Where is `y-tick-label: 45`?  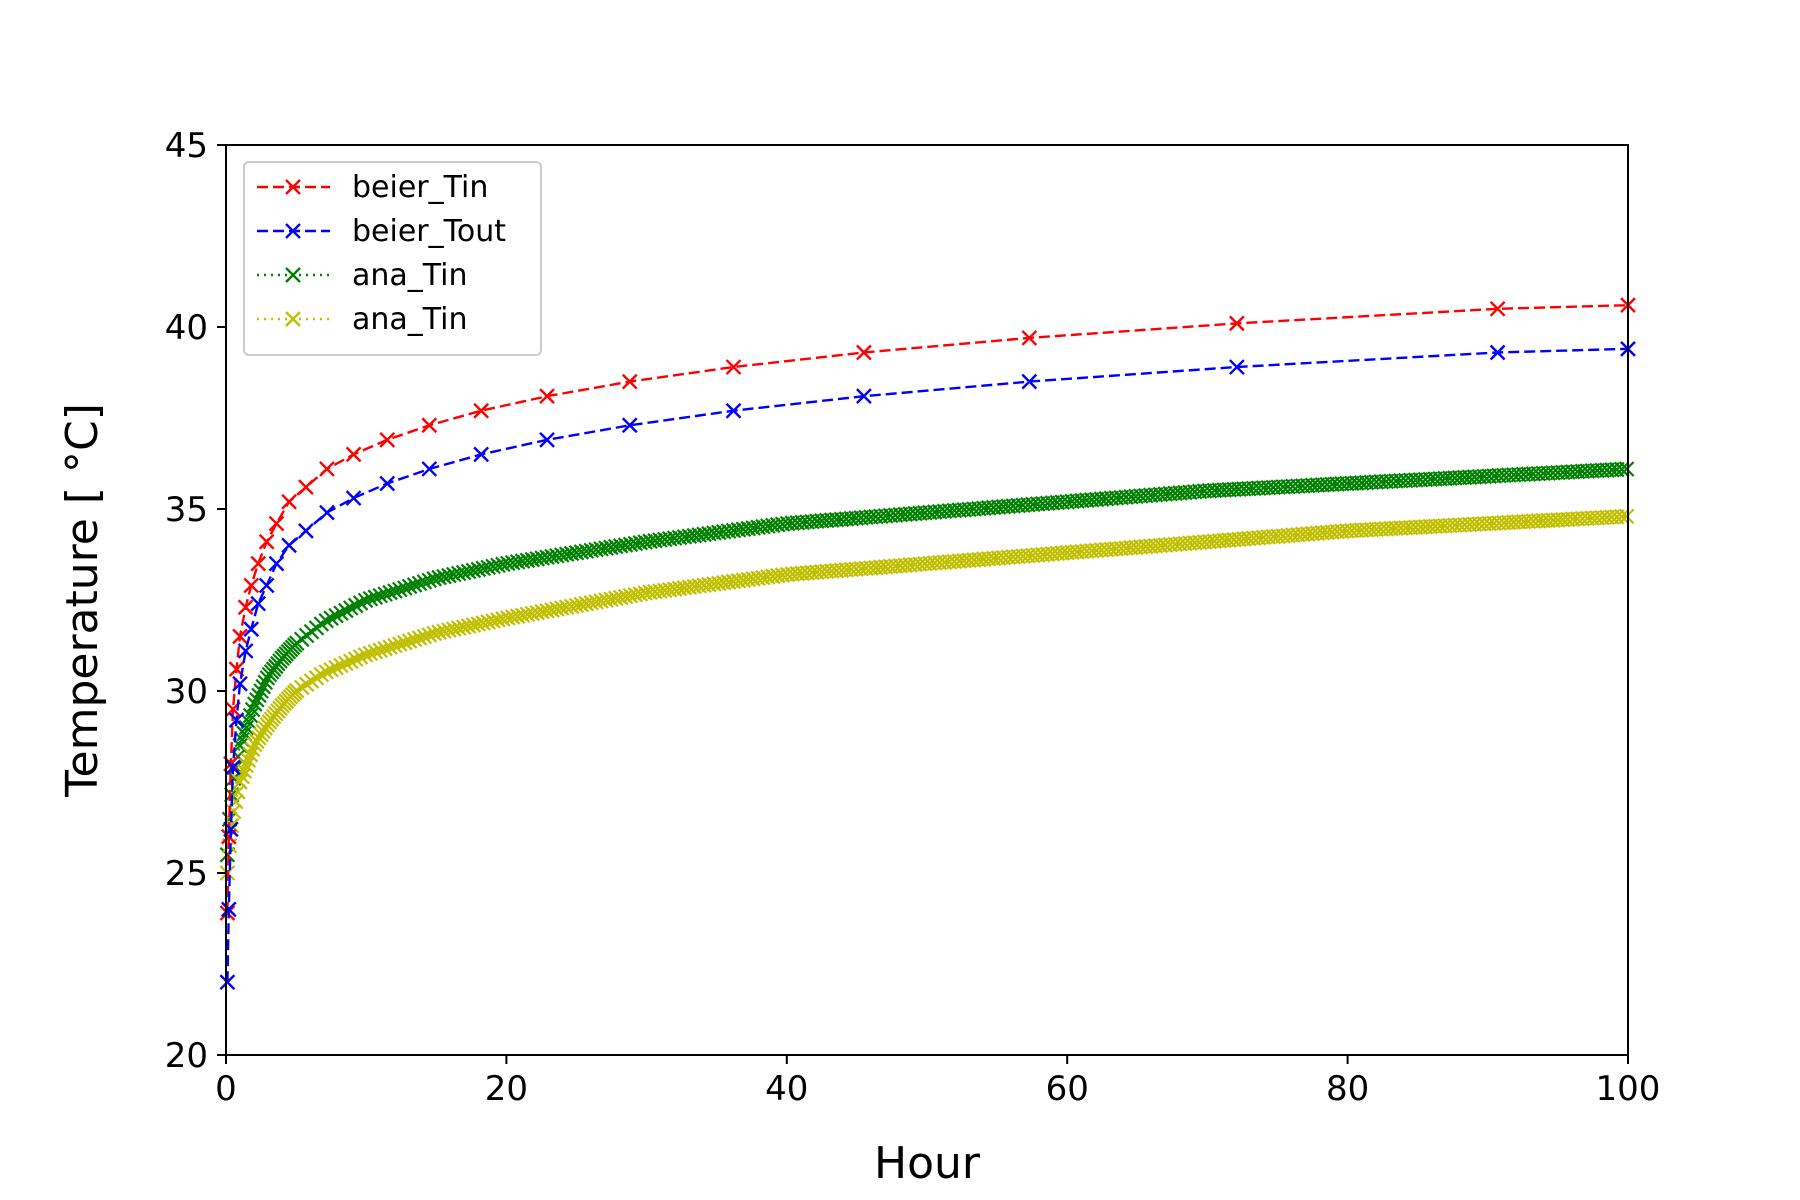 y-tick-label: 45 is located at coordinates (186, 146).